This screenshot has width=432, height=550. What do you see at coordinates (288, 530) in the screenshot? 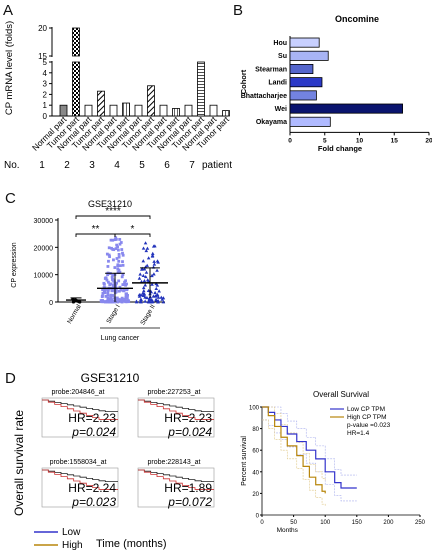
I see `os-xlabel: Months` at bounding box center [288, 530].